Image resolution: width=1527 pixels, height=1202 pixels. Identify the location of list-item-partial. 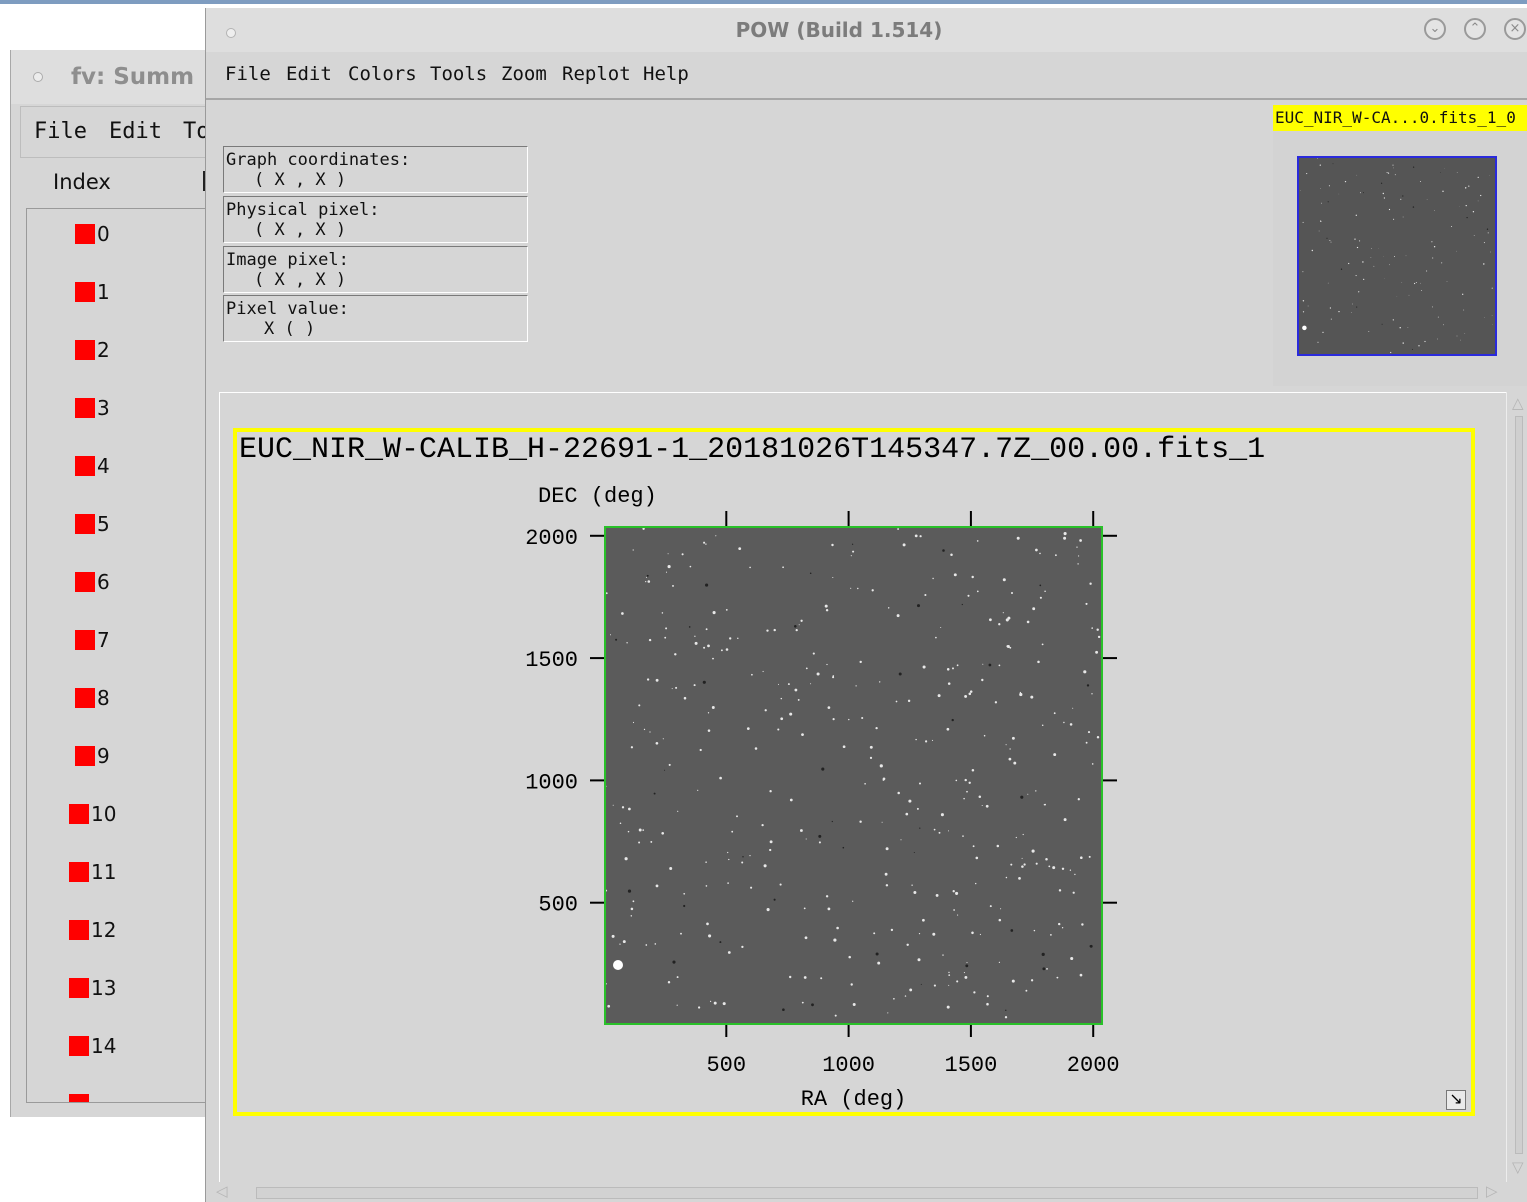
(80, 1096).